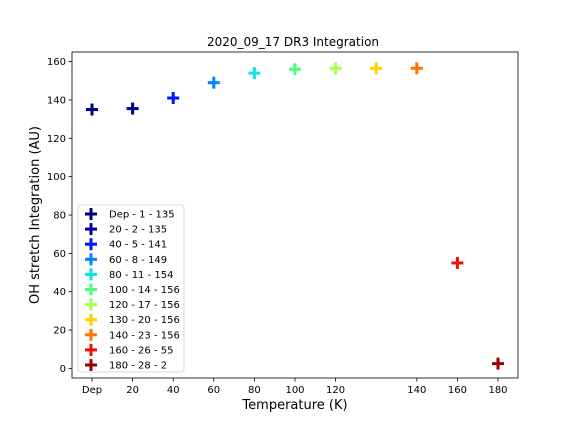  Describe the element at coordinates (56, 100) in the screenshot. I see `y-tick-label: 140` at that location.